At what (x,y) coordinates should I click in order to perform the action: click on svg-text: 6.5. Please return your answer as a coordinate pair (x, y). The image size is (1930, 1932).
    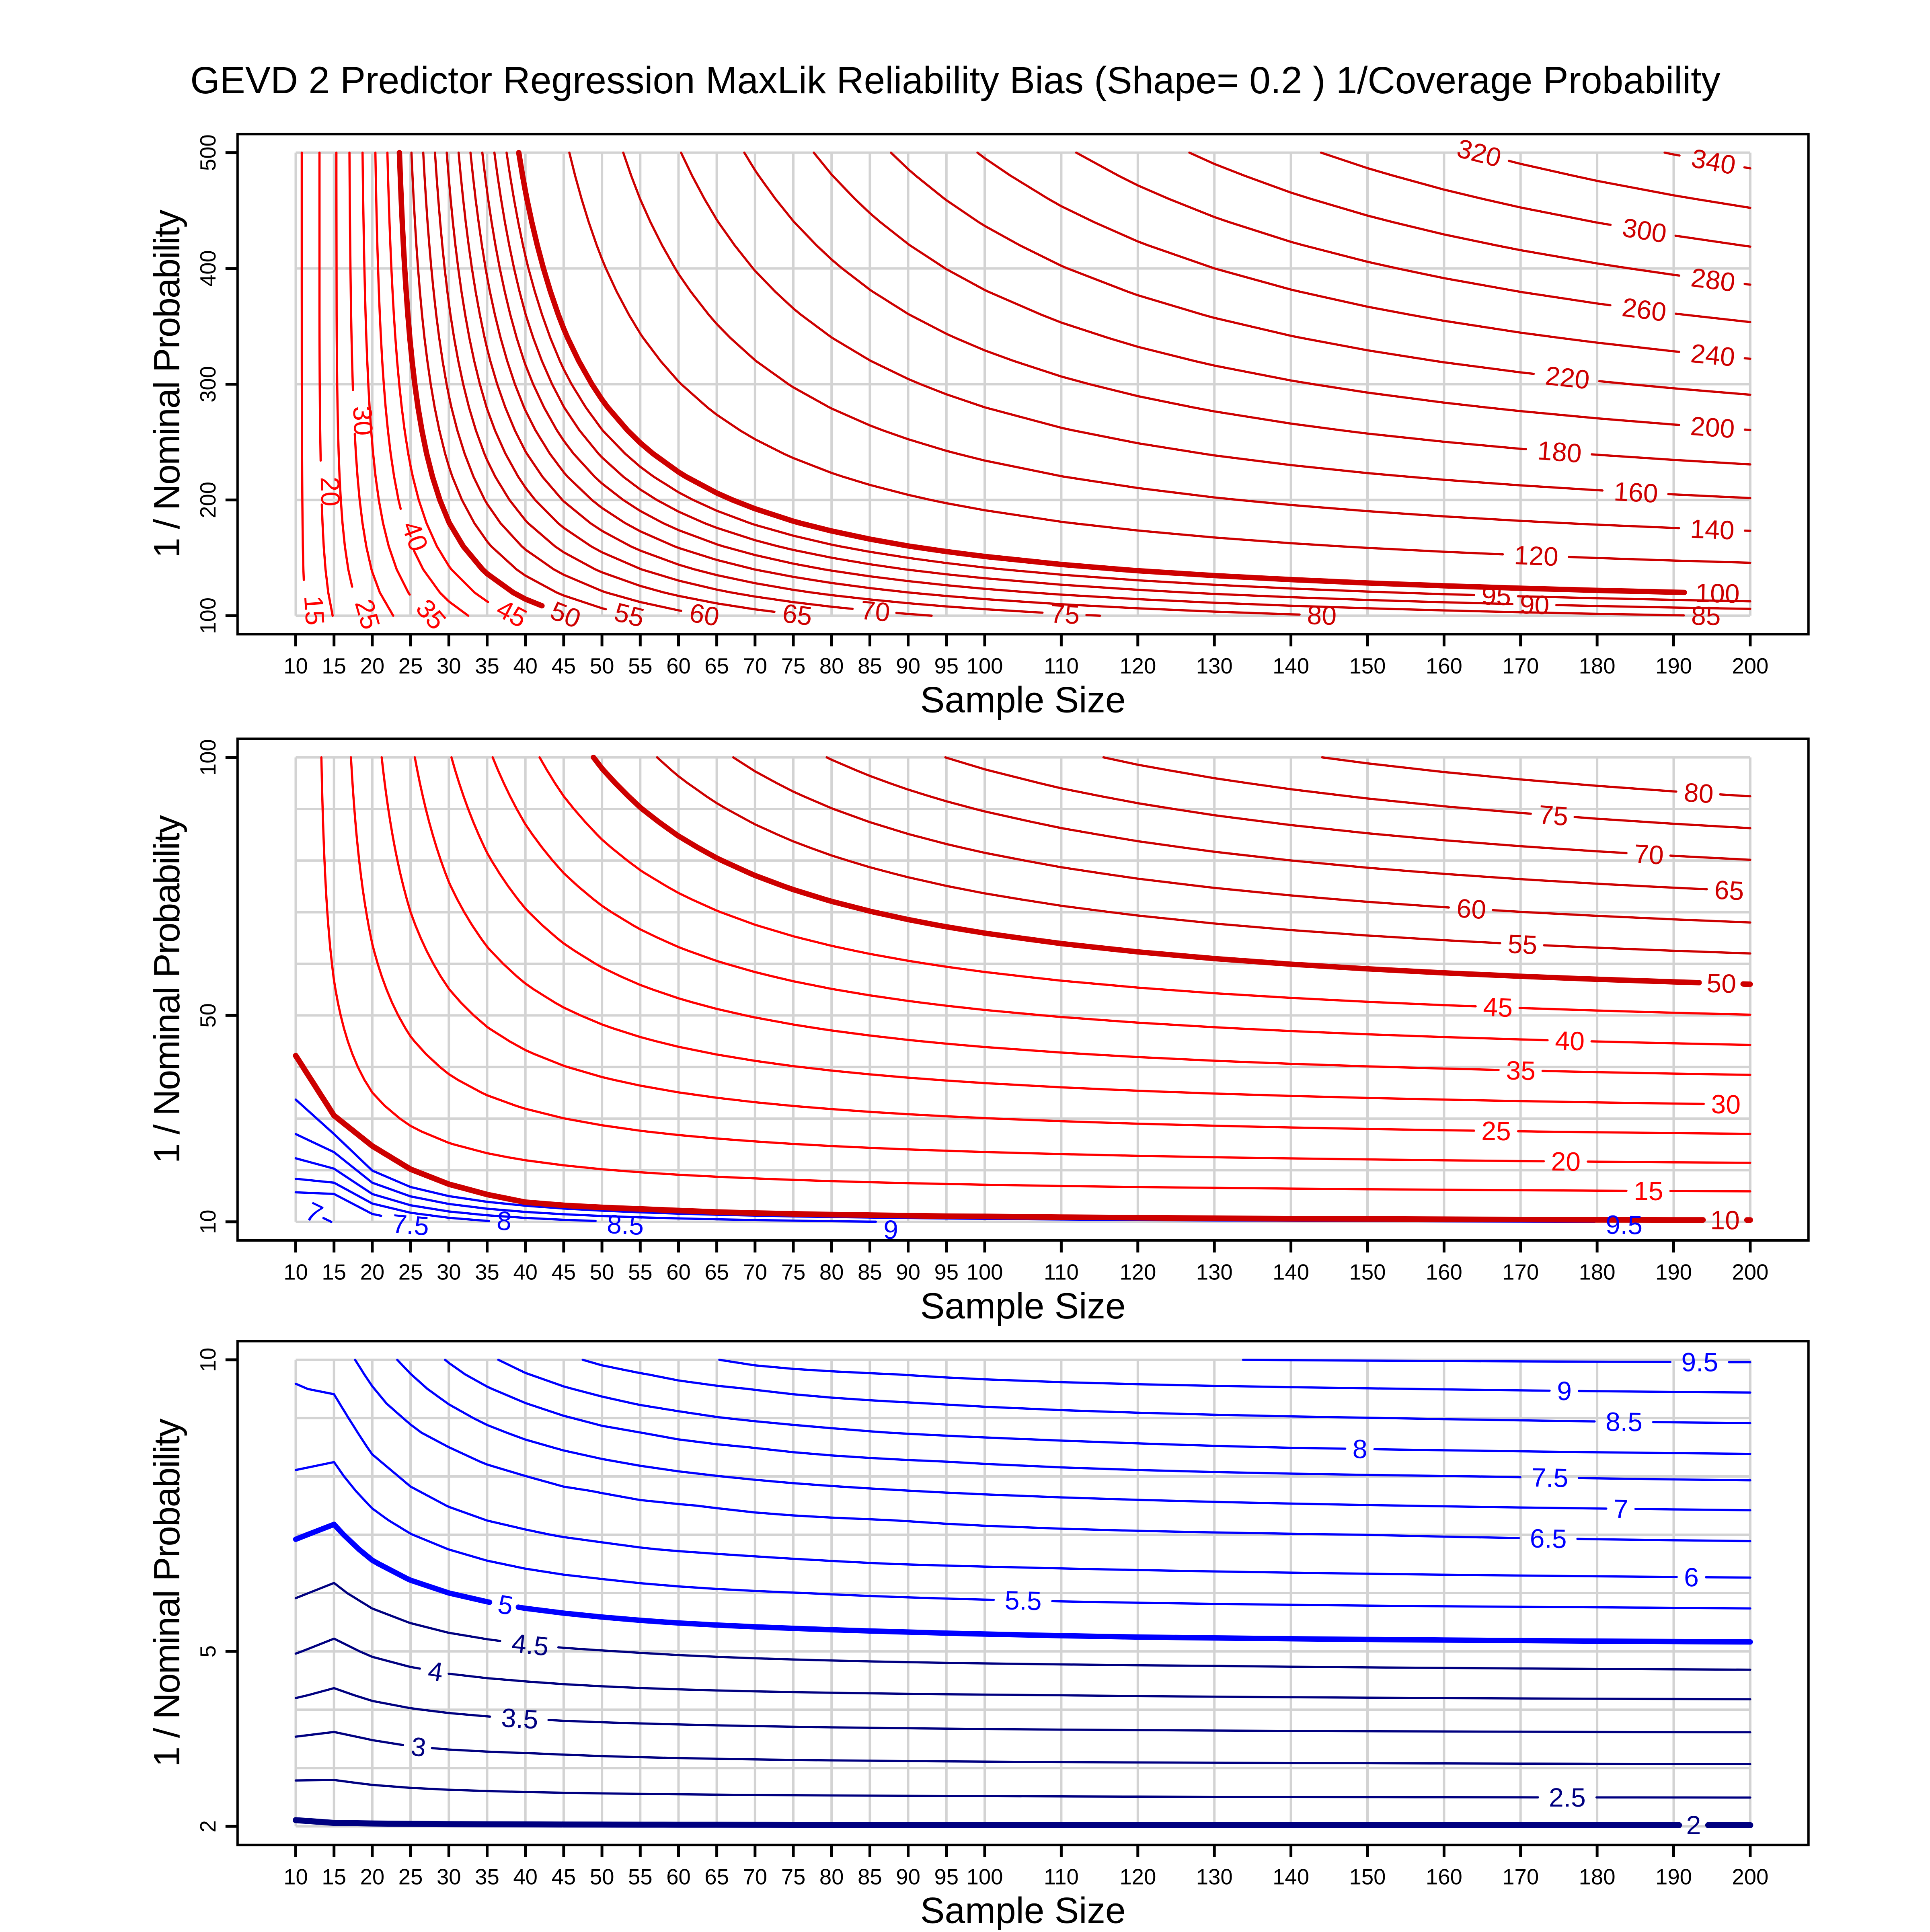
    Looking at the image, I should click on (1548, 1538).